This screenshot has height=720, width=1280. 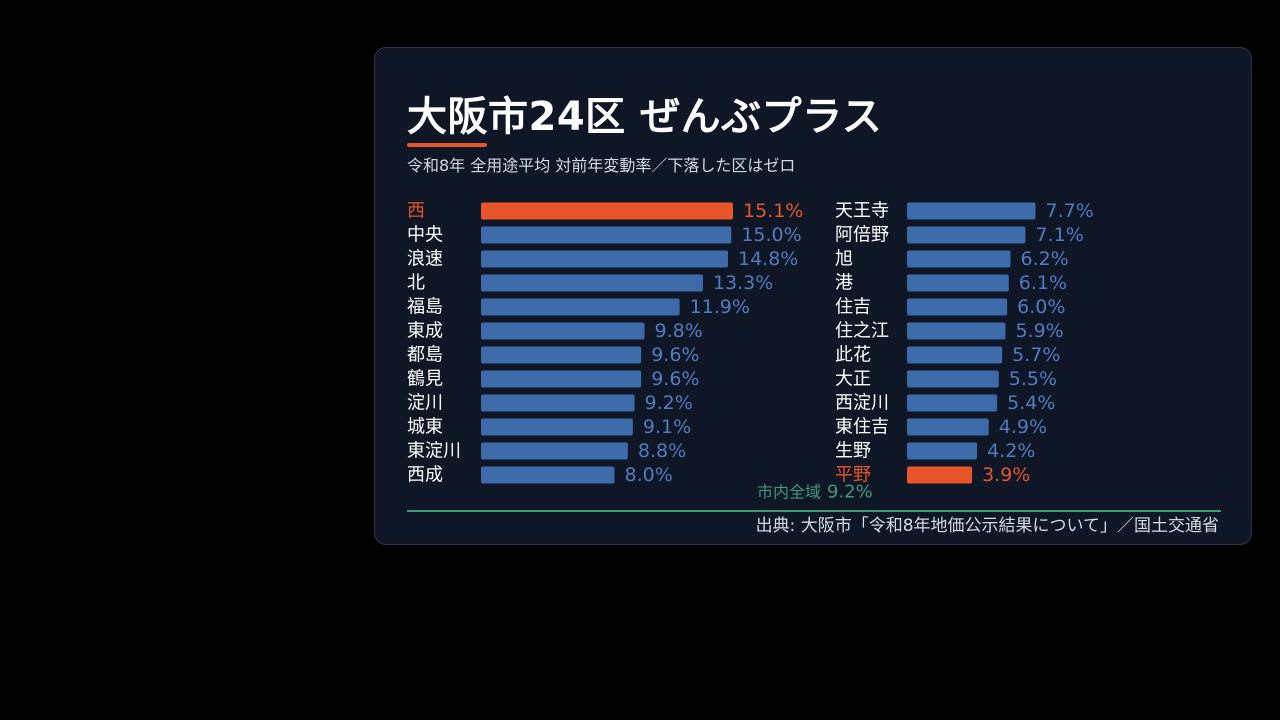 I want to click on category-label: 天王寺, so click(x=862, y=211).